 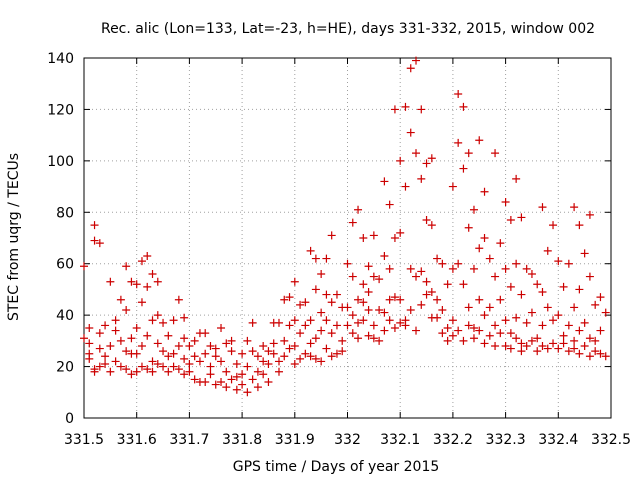 What do you see at coordinates (189, 440) in the screenshot?
I see `x-tick-label: 331.7` at bounding box center [189, 440].